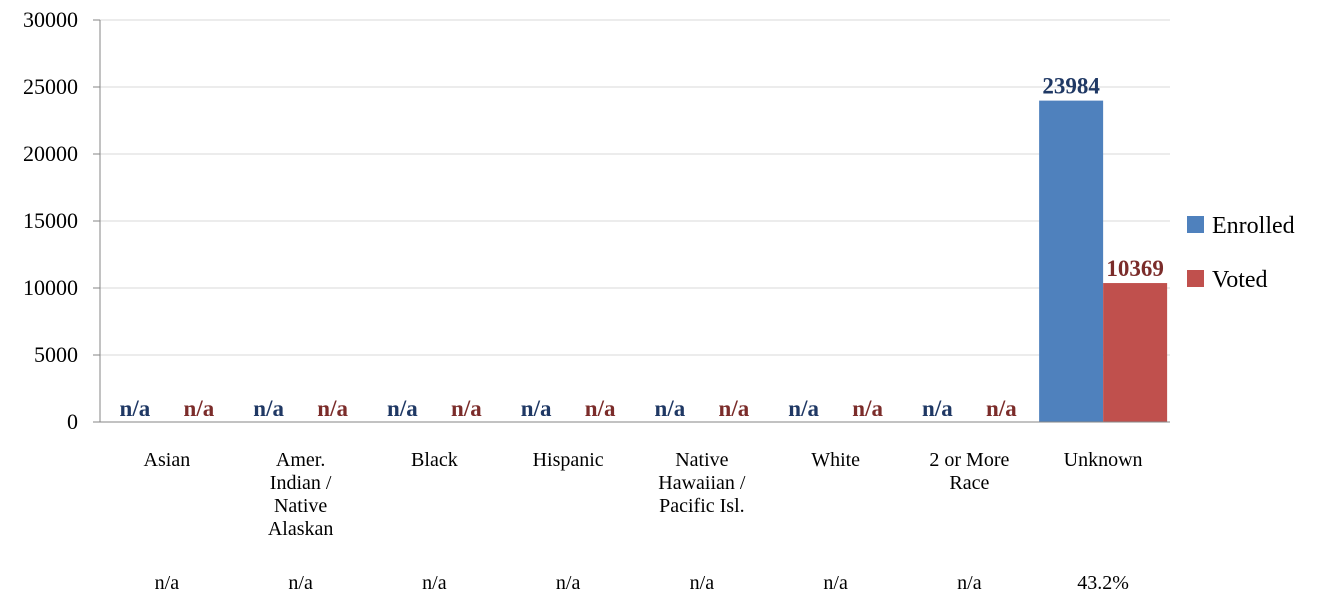 The height and width of the screenshot is (602, 1318). What do you see at coordinates (1195, 224) in the screenshot?
I see `legend-swatch-enrolled` at bounding box center [1195, 224].